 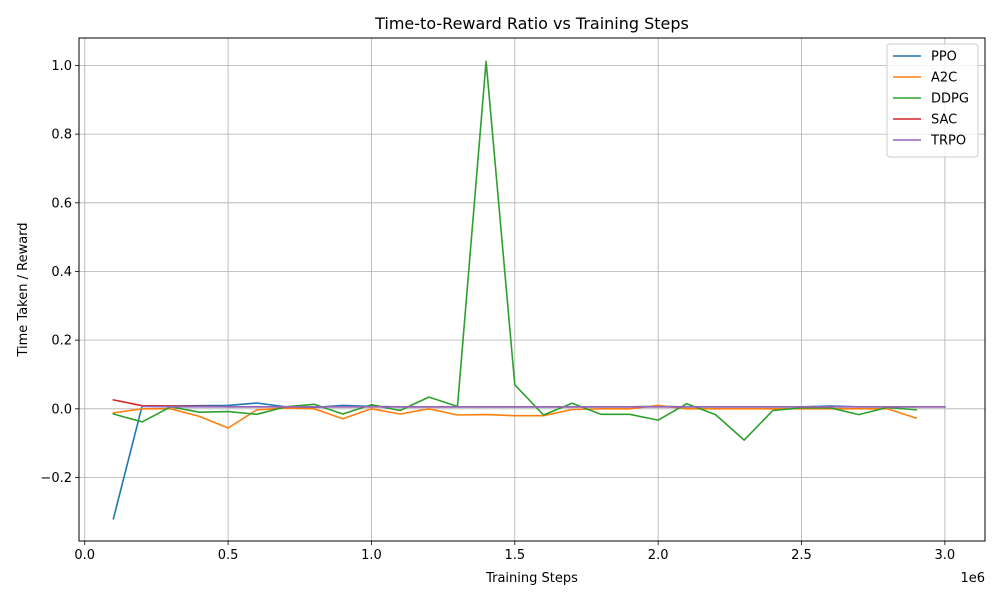 I want to click on legend-box, so click(x=932, y=100).